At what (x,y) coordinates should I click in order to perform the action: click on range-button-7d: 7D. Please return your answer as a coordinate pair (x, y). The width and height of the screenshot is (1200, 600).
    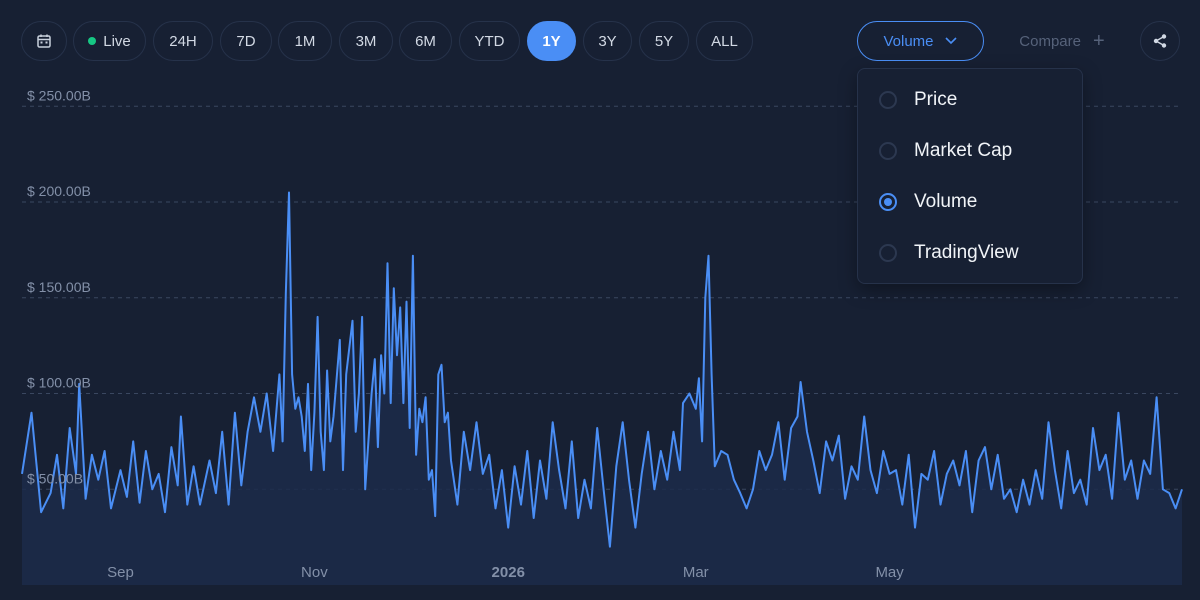
    Looking at the image, I should click on (246, 41).